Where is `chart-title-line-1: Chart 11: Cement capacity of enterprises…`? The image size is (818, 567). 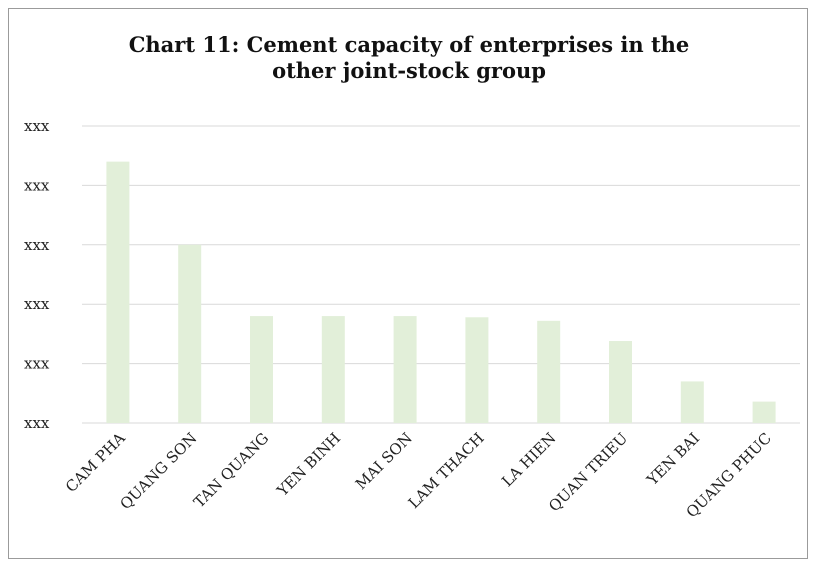 chart-title-line-1: Chart 11: Cement capacity of enterprises… is located at coordinates (409, 44).